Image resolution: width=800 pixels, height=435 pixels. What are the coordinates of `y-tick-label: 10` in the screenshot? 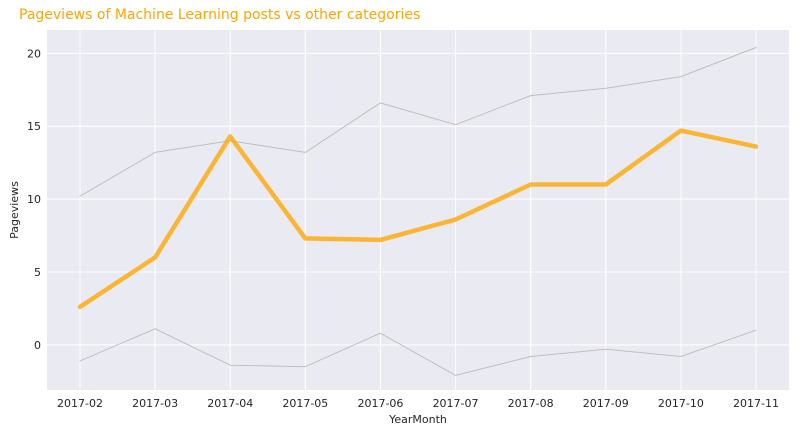 It's located at (34, 199).